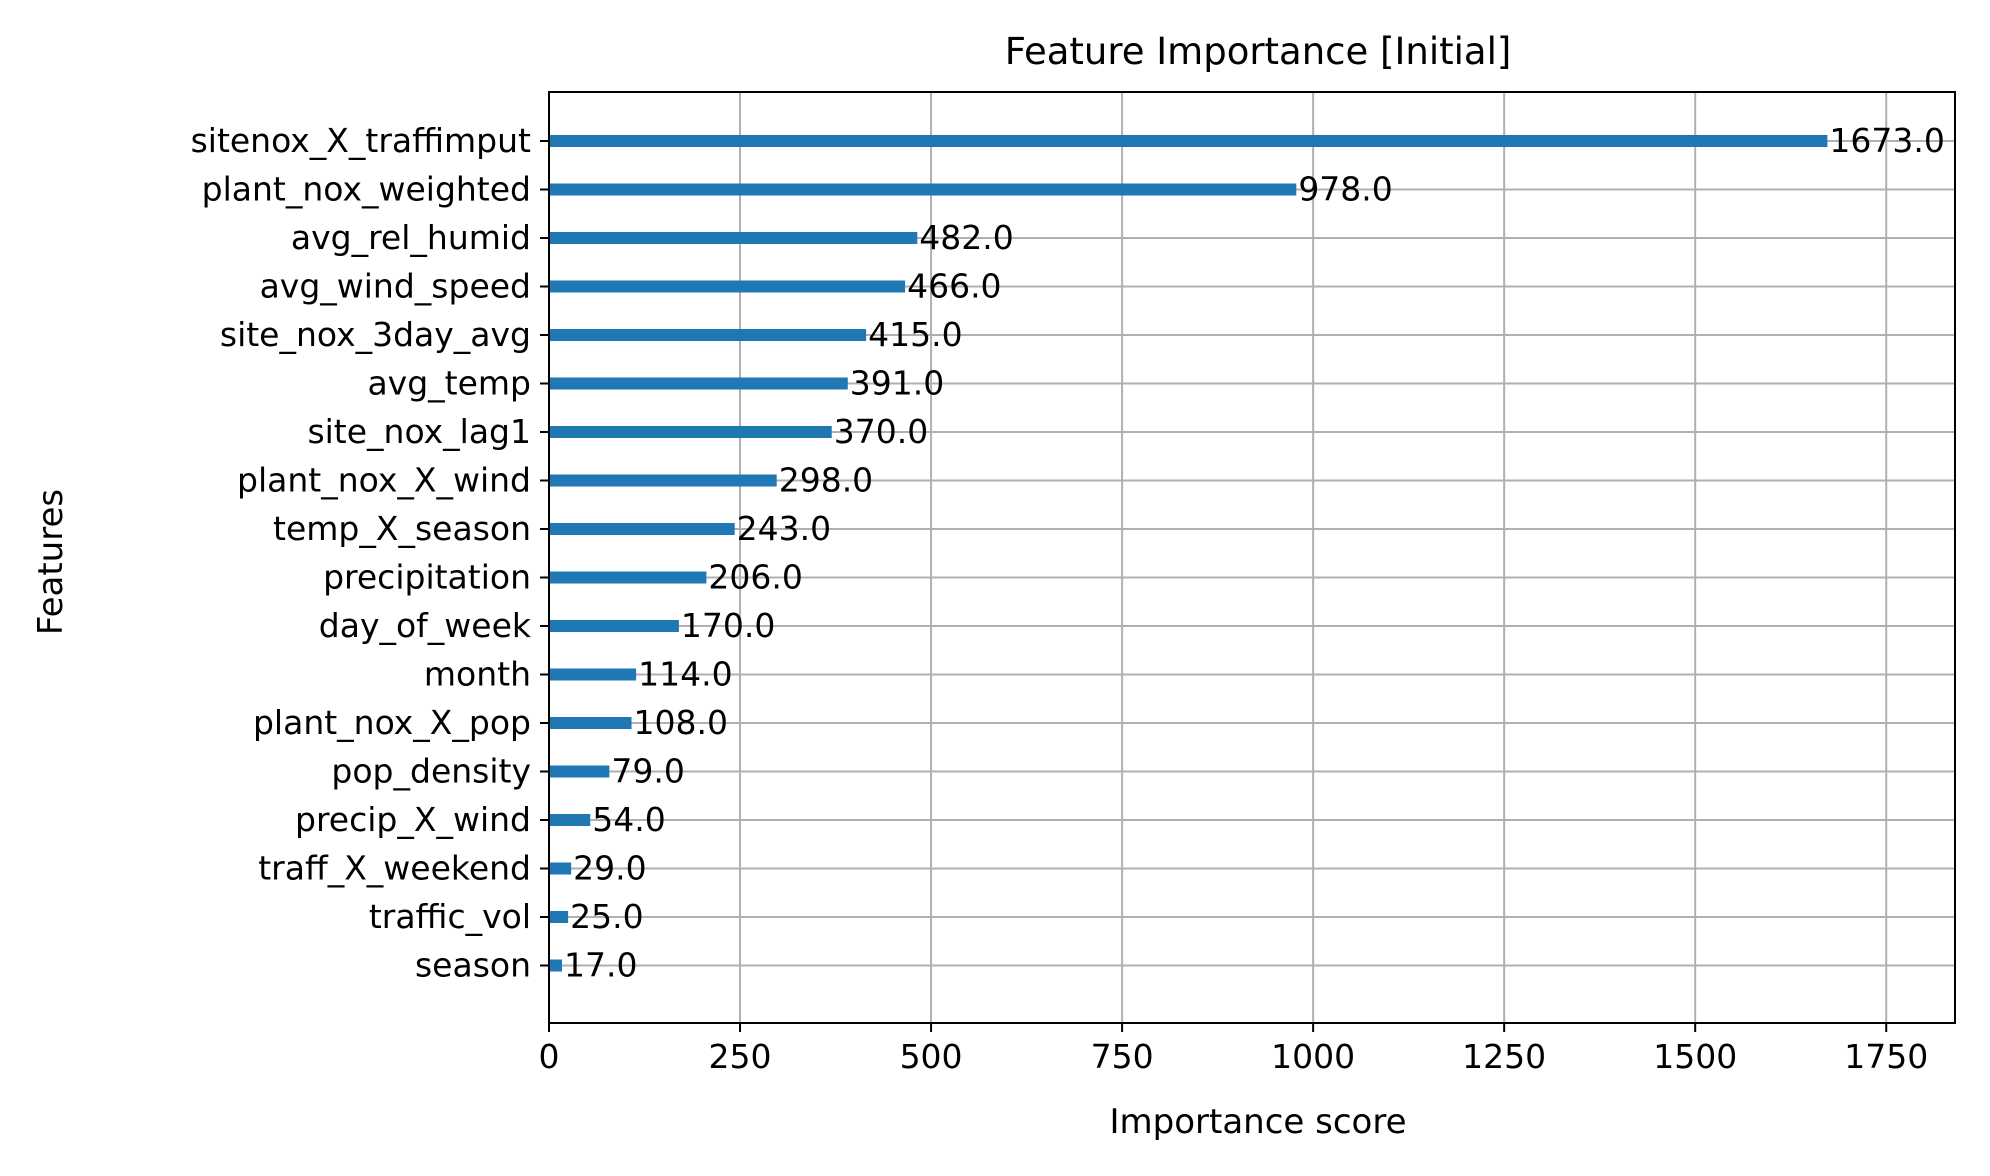 The image size is (1990, 1176). What do you see at coordinates (1313, 1056) in the screenshot?
I see `x-tick-label: 1000` at bounding box center [1313, 1056].